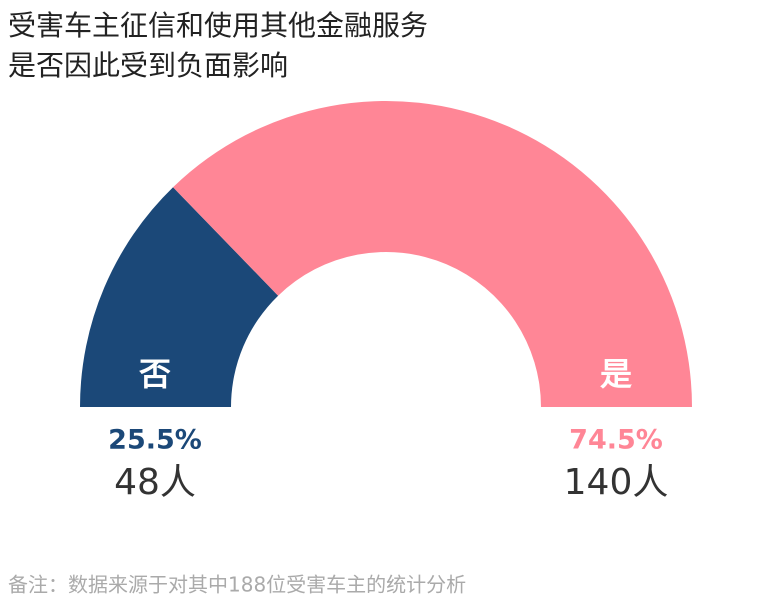 The width and height of the screenshot is (773, 606). What do you see at coordinates (155, 374) in the screenshot?
I see `segment-label: 否` at bounding box center [155, 374].